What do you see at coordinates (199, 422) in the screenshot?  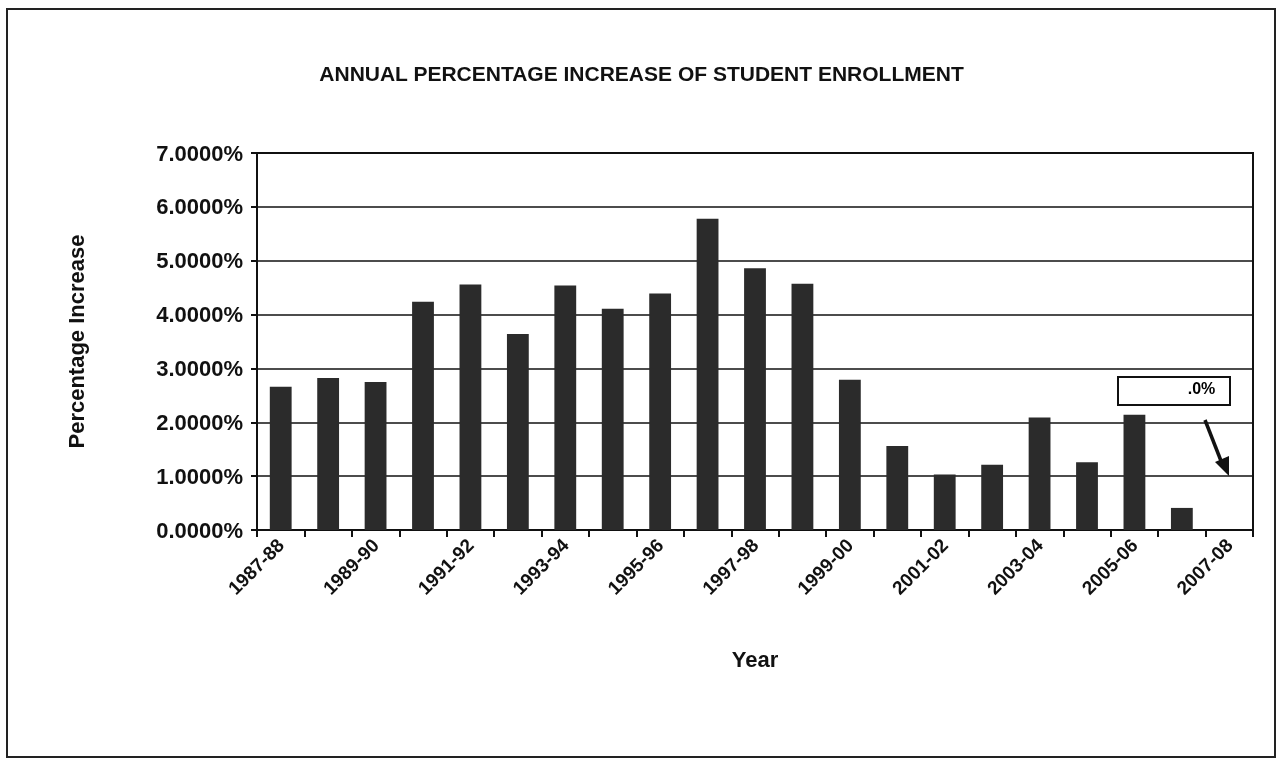 I see `y-tick-label: 2.0000%` at bounding box center [199, 422].